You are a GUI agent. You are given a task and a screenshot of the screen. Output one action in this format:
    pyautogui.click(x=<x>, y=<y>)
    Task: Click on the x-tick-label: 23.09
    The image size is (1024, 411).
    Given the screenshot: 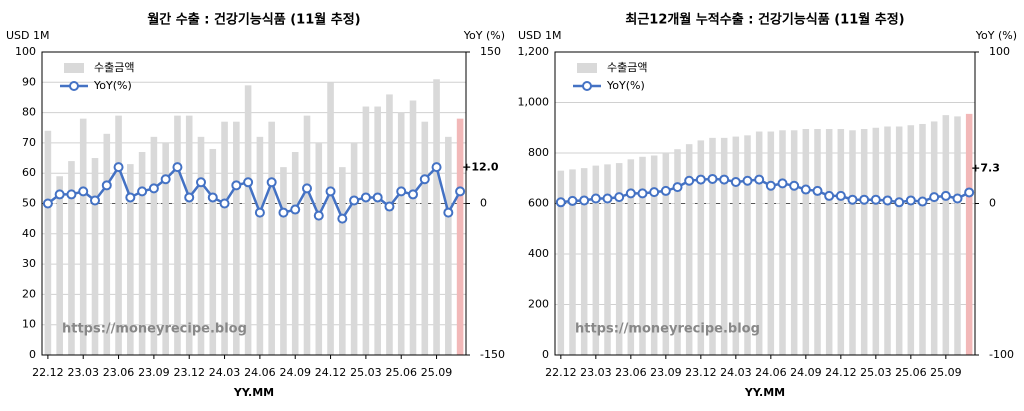 What is the action you would take?
    pyautogui.click(x=154, y=372)
    